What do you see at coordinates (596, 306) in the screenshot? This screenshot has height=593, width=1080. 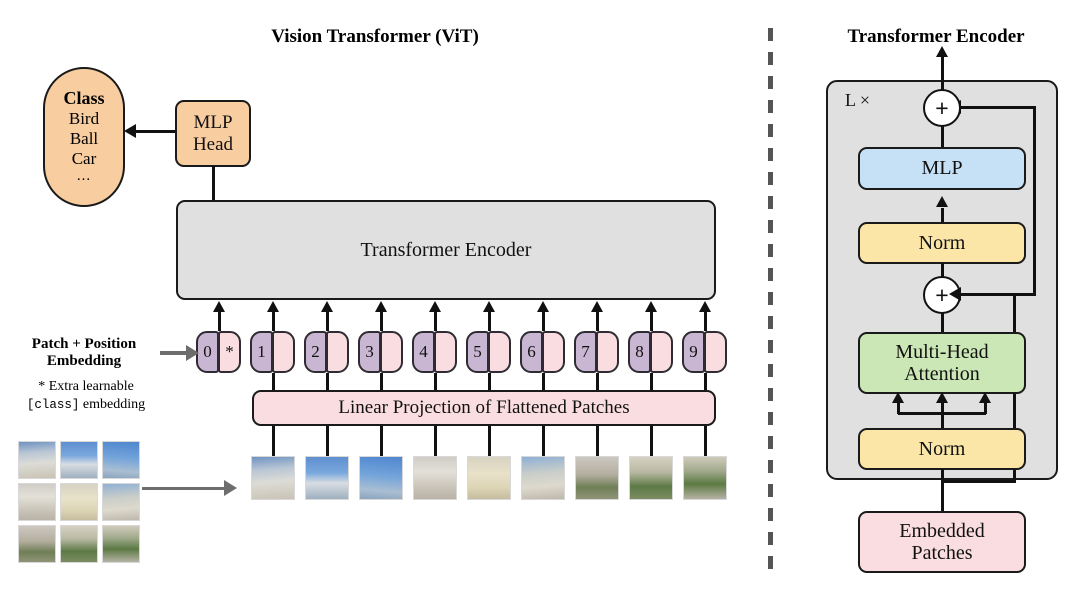 I see `token-7-to-encoder-arrowhead` at bounding box center [596, 306].